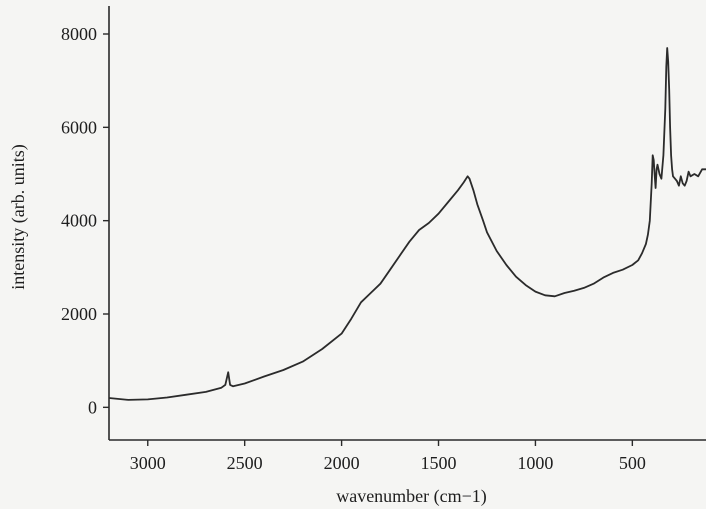 Image resolution: width=706 pixels, height=509 pixels. What do you see at coordinates (79, 127) in the screenshot?
I see `y-tick-label: 6000` at bounding box center [79, 127].